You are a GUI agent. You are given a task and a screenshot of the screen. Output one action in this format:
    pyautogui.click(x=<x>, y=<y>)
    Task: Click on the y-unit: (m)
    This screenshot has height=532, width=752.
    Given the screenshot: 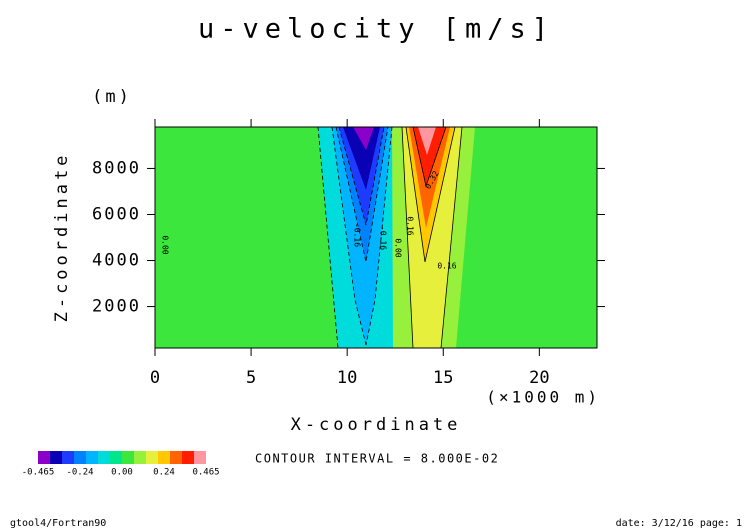 What is the action you would take?
    pyautogui.click(x=112, y=97)
    